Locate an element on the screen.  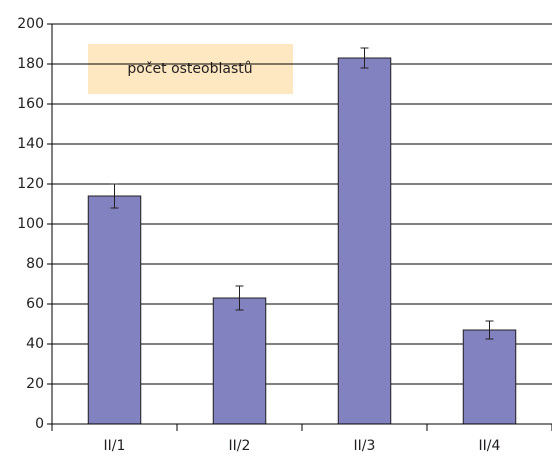
y-tick-label: 140 is located at coordinates (30, 144).